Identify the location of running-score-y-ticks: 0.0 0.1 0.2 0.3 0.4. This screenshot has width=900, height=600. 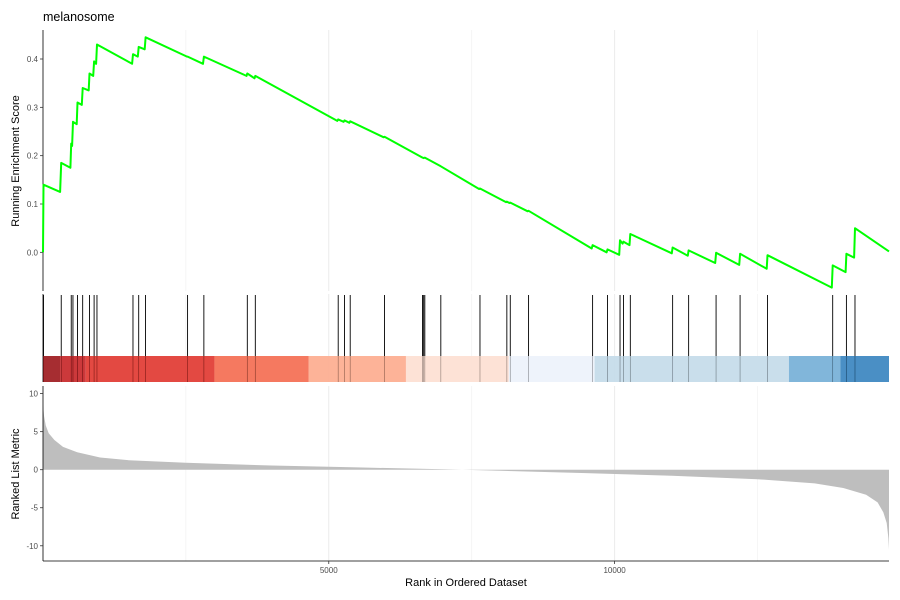
(35, 156).